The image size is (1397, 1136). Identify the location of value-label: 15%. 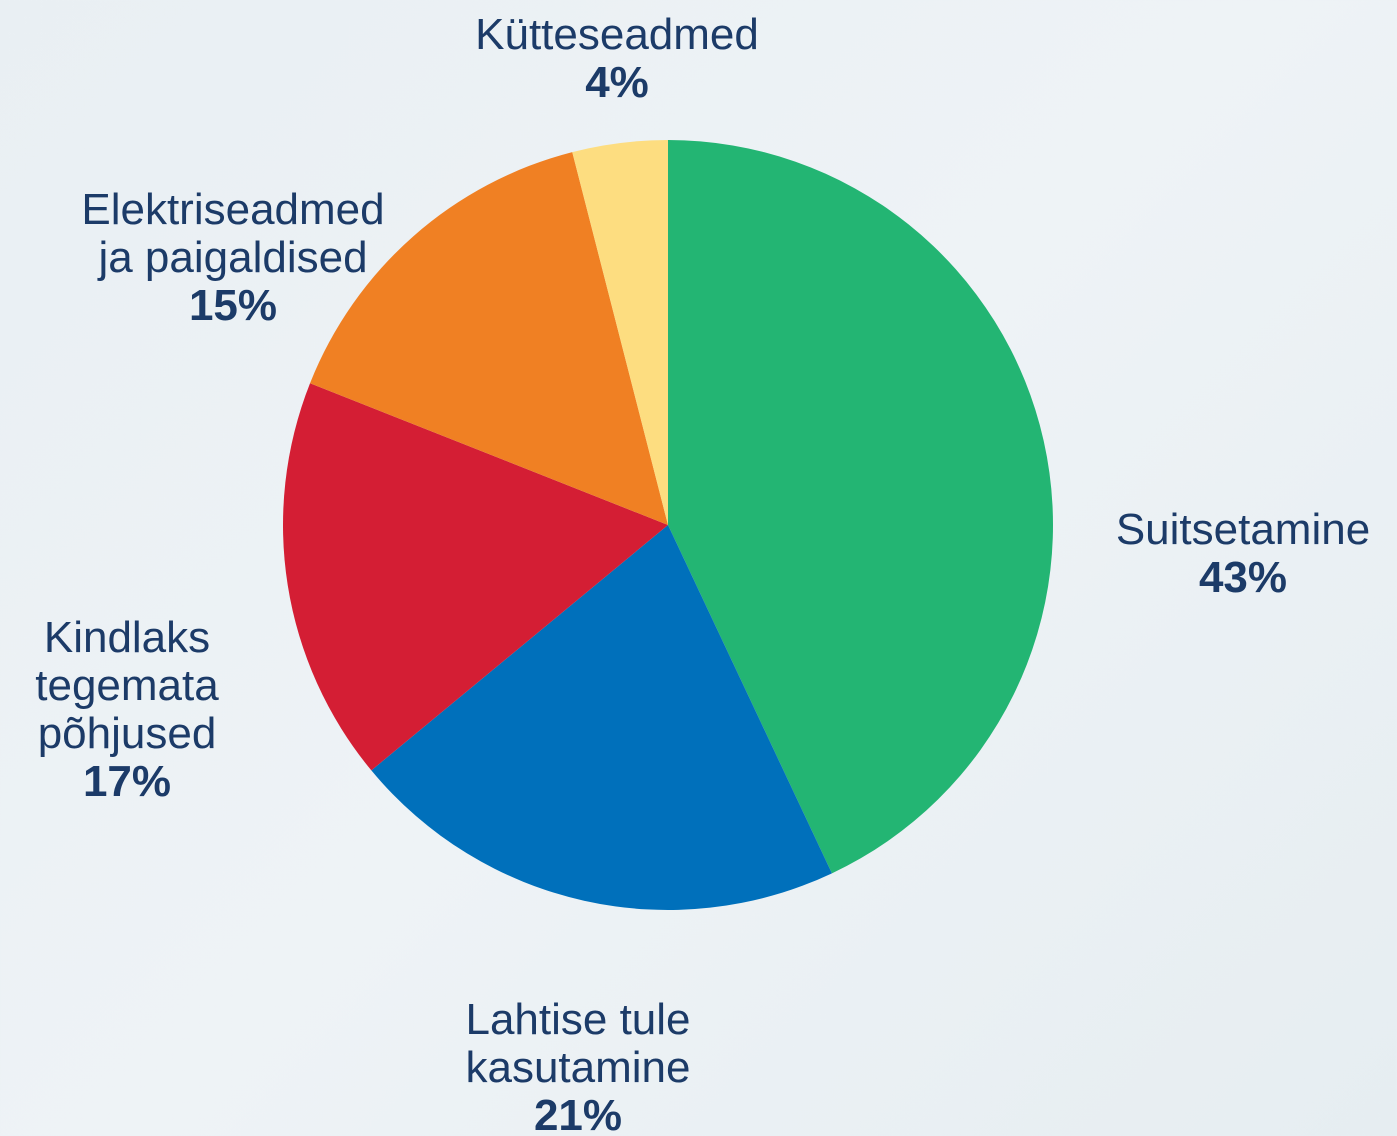
(233, 305).